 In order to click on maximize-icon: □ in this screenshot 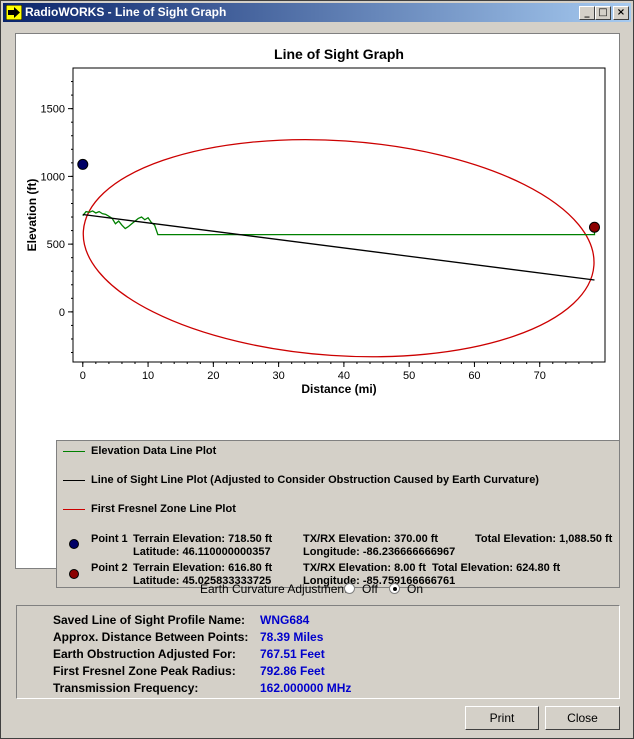, I will do `click(603, 12)`.